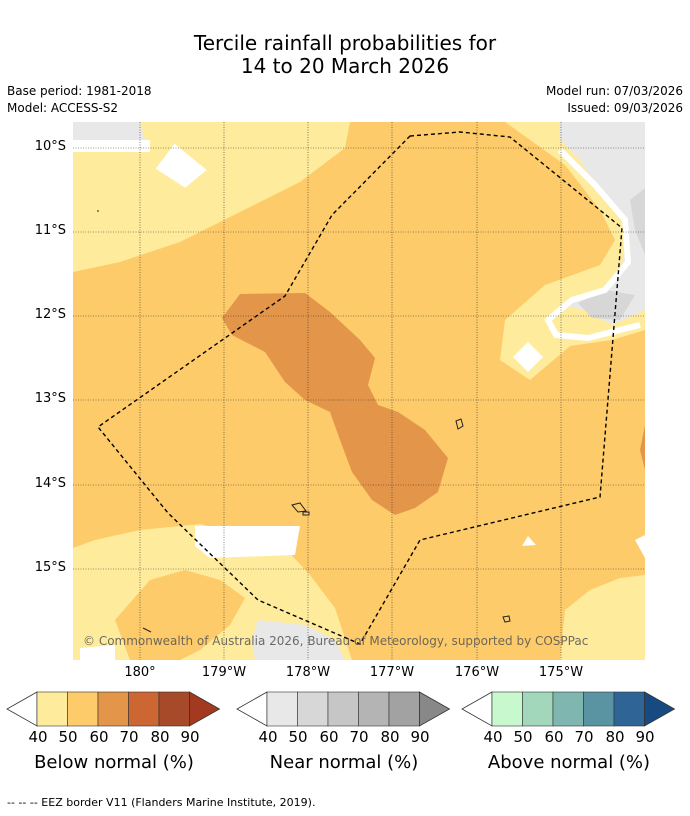  I want to click on below-40-northwest, so click(211, 197).